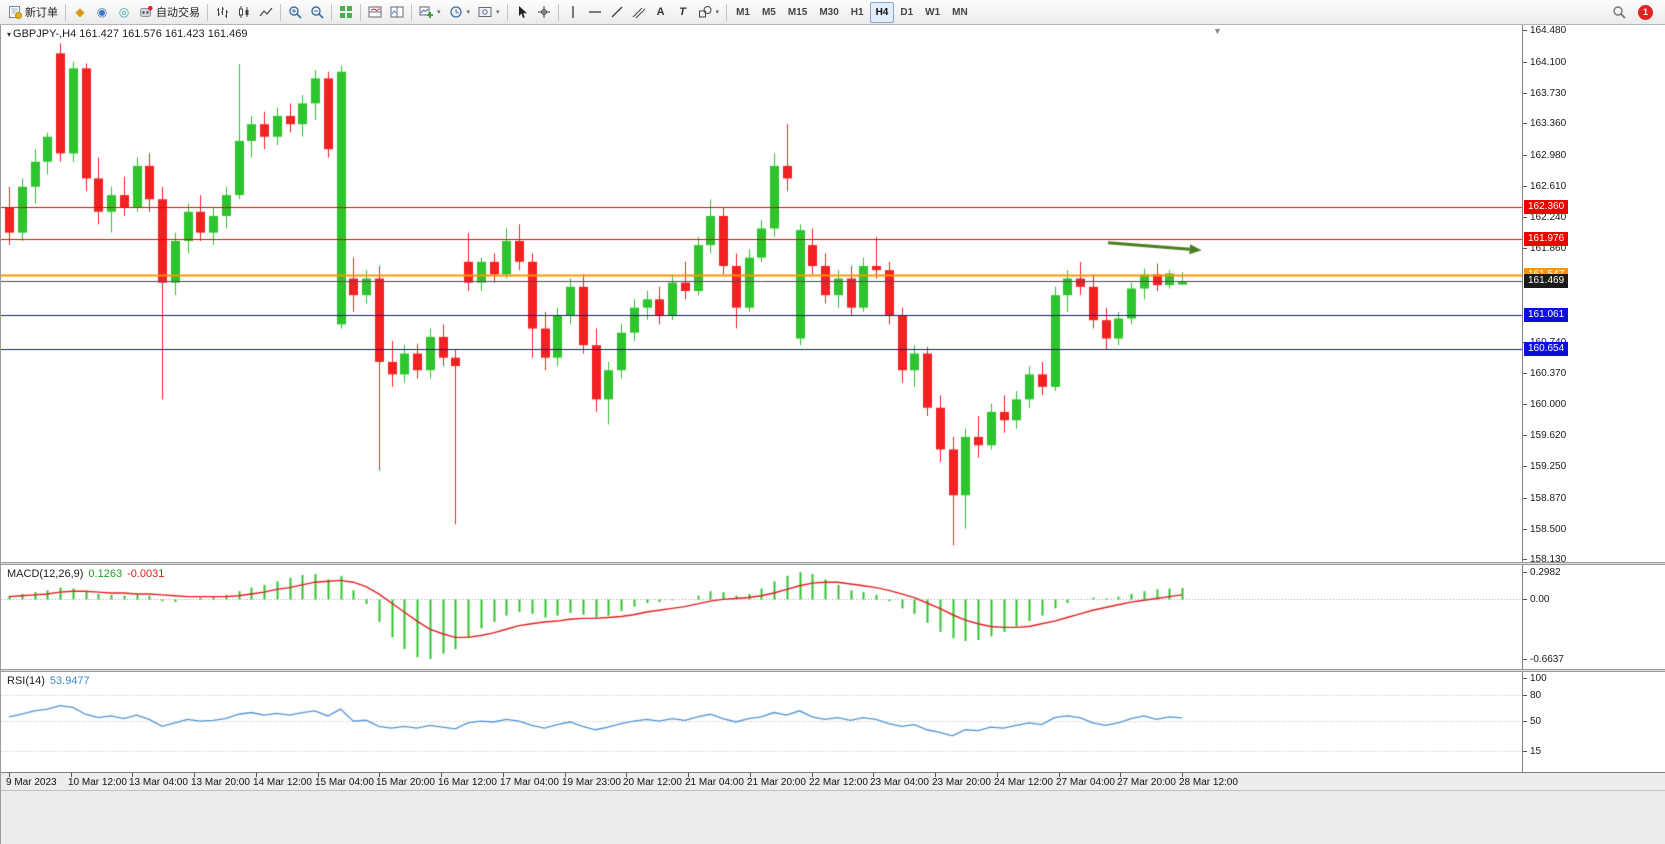  I want to click on rsi-canvas, so click(761, 722).